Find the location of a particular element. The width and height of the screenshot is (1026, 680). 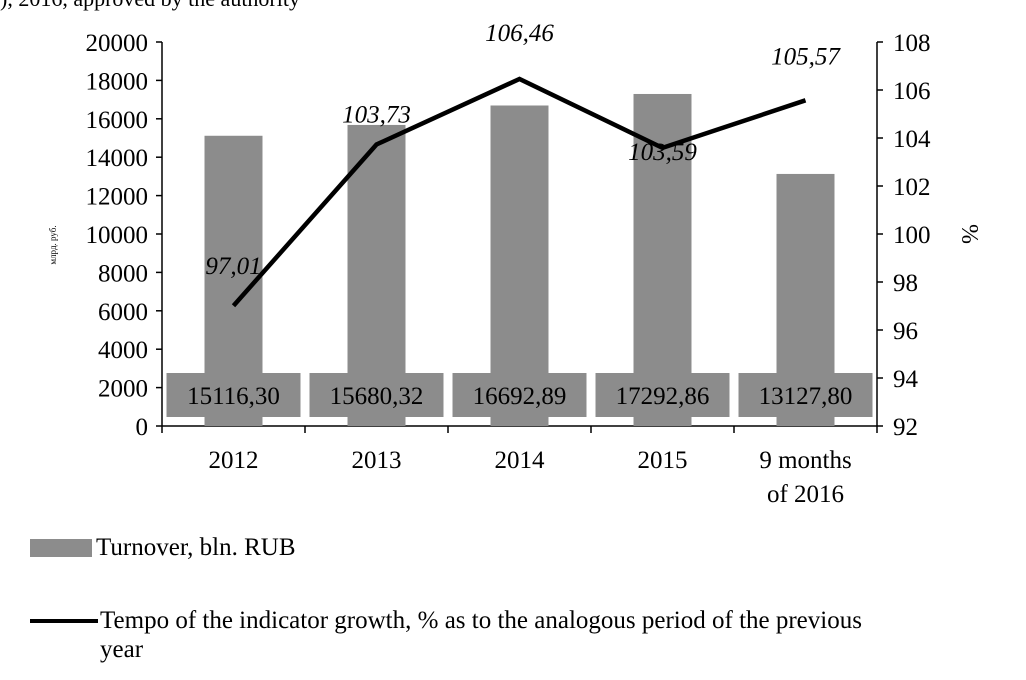

bar-data-label: 13127,80 is located at coordinates (806, 396).